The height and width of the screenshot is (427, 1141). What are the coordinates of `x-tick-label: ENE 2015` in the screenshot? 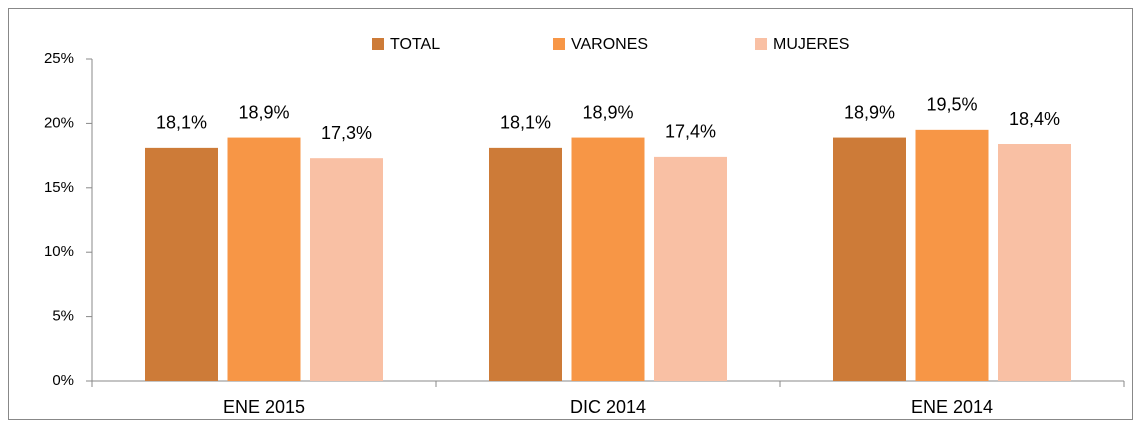 It's located at (264, 407).